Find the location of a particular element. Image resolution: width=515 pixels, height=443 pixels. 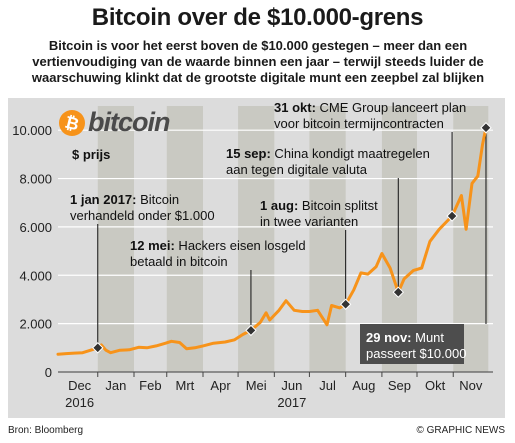

annotation-line-2: verhandeld onder $1.000 is located at coordinates (142, 215).